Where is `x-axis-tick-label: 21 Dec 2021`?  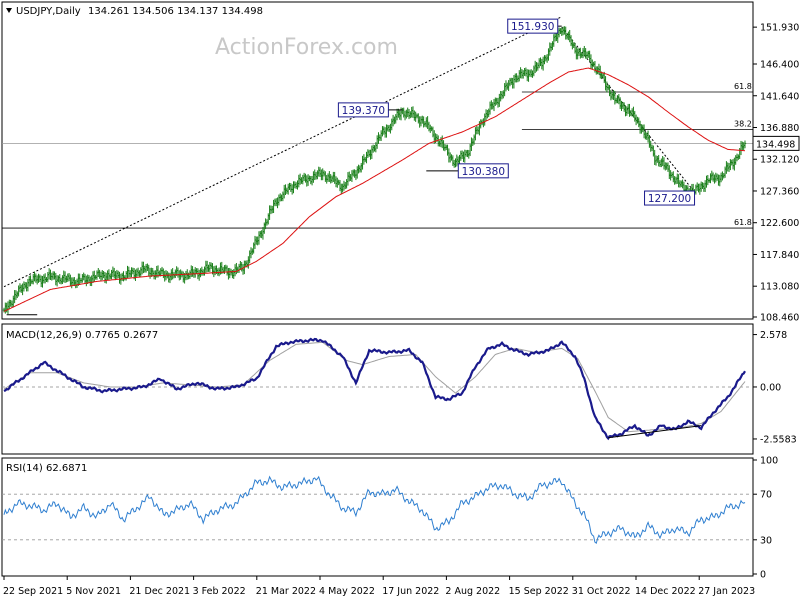 x-axis-tick-label: 21 Dec 2021 is located at coordinates (159, 591).